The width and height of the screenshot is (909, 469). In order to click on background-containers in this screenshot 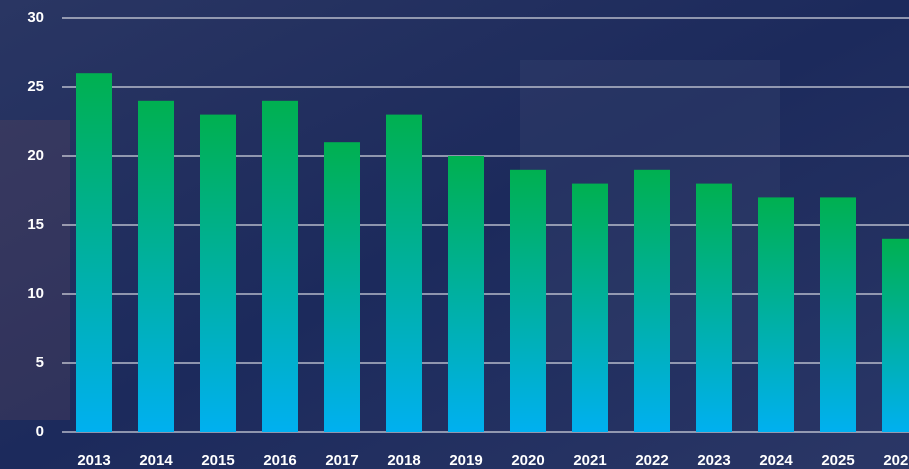, I will do `click(35, 270)`.